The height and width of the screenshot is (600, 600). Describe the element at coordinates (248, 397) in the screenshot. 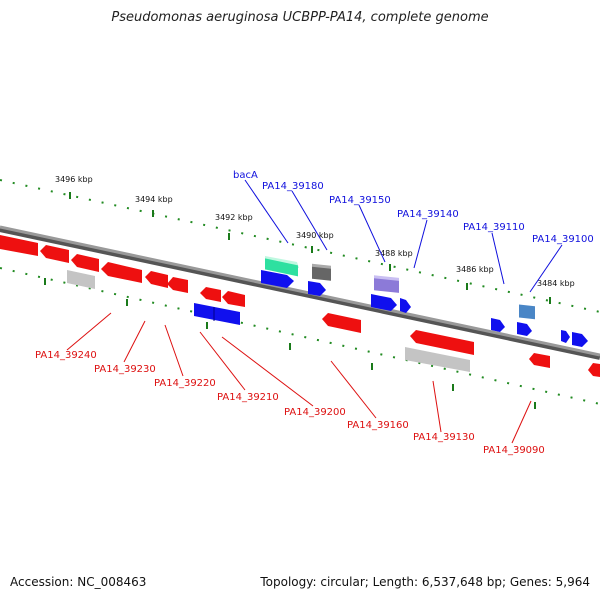

I see `gene-label-PA14_39210: PA14_39210` at that location.